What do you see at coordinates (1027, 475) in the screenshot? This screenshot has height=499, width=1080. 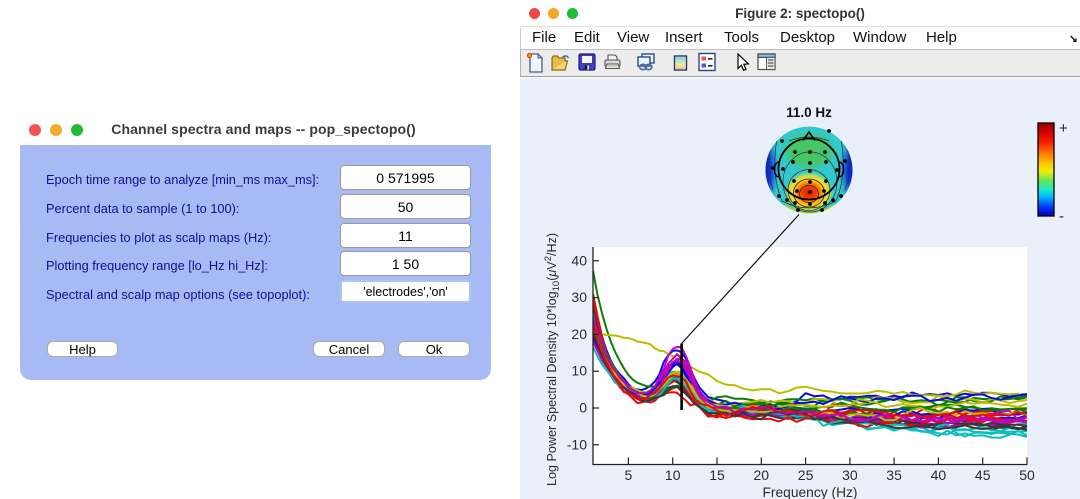 I see `svg-text: 50` at bounding box center [1027, 475].